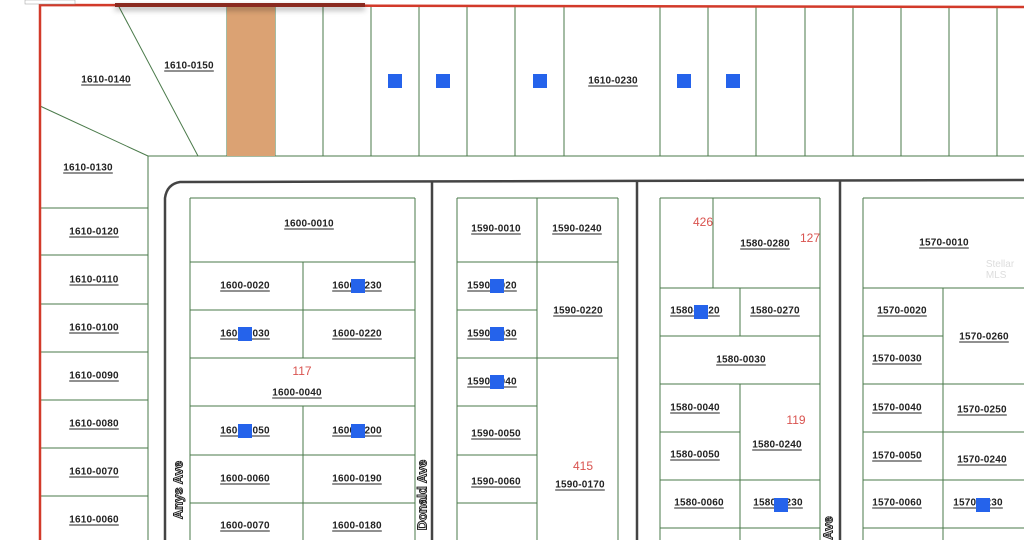 Image resolution: width=1024 pixels, height=540 pixels. Describe the element at coordinates (699, 503) in the screenshot. I see `parcel-label: 1580-0060` at that location.